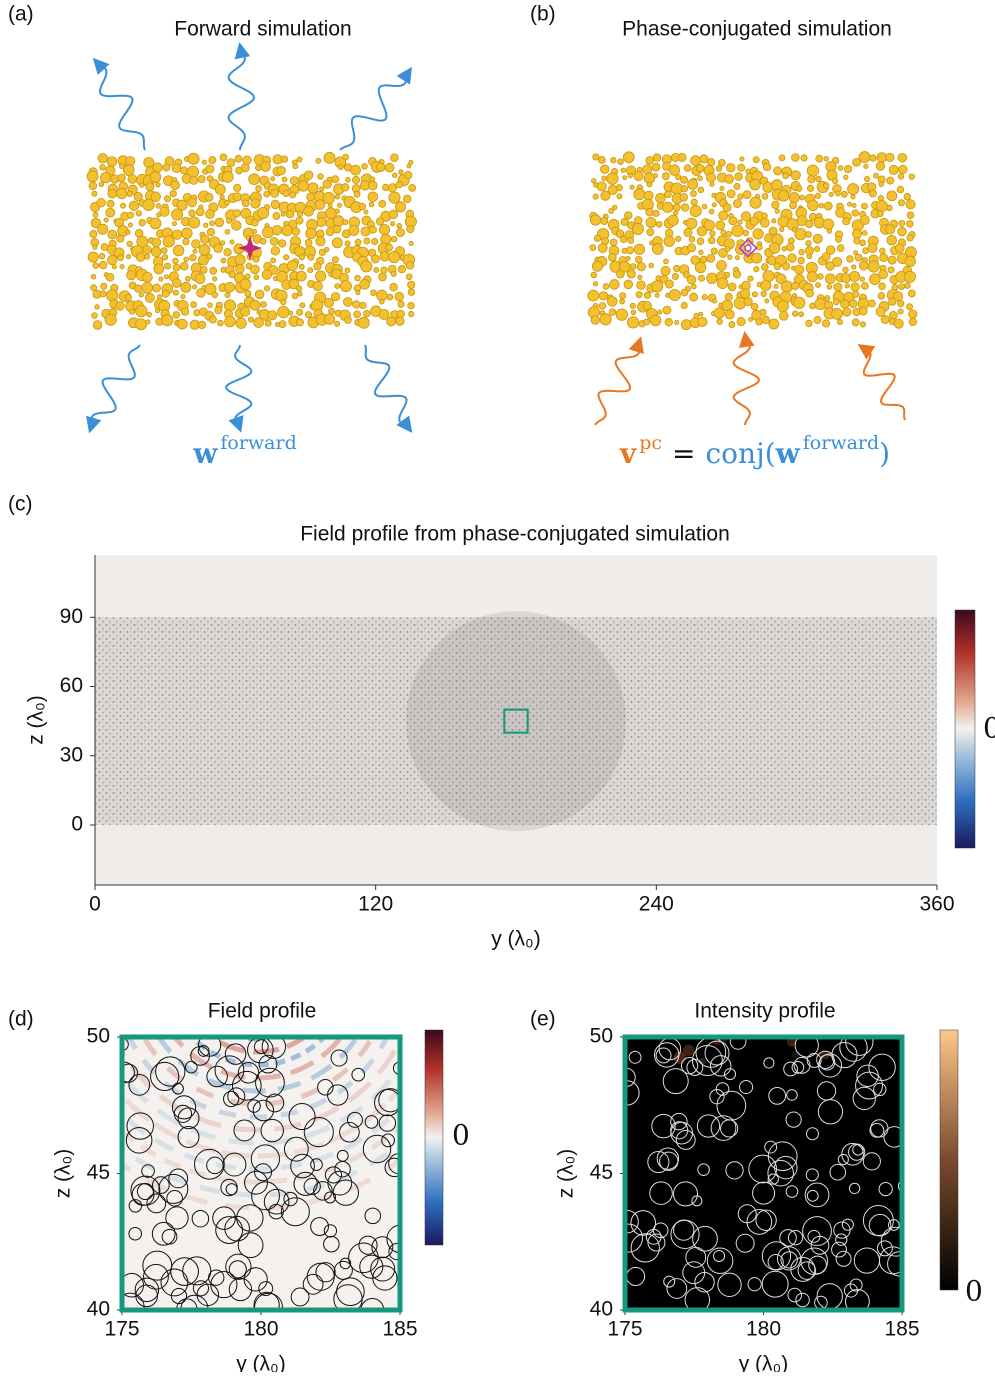  What do you see at coordinates (543, 1019) in the screenshot?
I see `panel-label: (e)` at bounding box center [543, 1019].